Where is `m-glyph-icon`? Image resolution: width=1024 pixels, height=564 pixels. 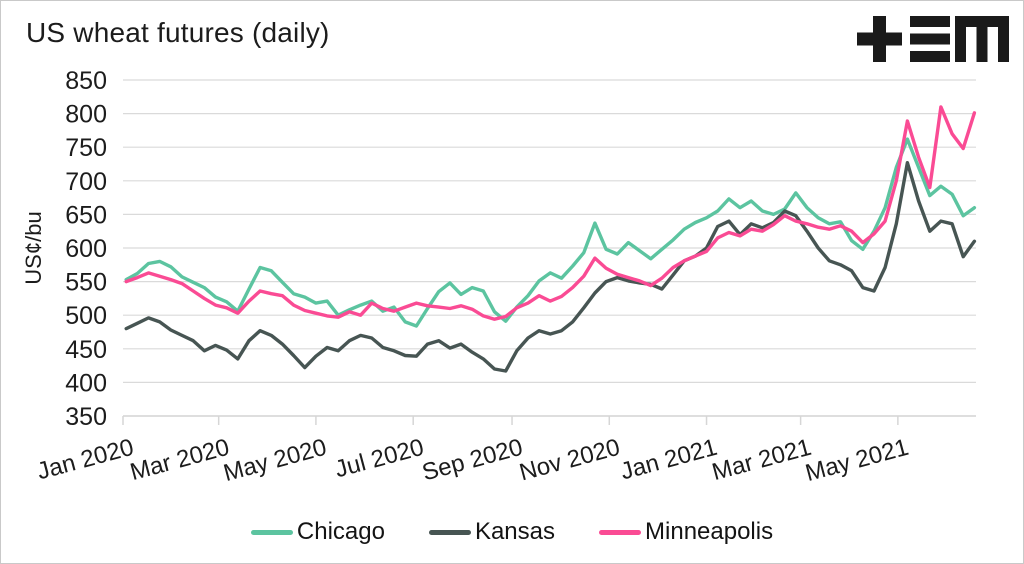
m-glyph-icon is located at coordinates (982, 39).